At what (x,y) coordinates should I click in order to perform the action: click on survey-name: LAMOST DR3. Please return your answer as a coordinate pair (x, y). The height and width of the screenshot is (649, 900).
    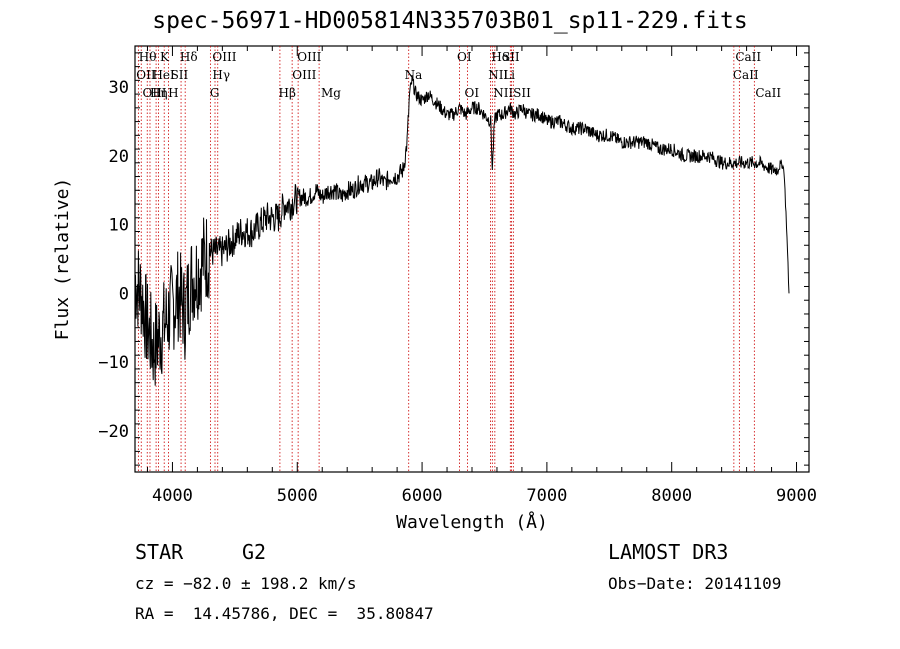
    Looking at the image, I should click on (668, 552).